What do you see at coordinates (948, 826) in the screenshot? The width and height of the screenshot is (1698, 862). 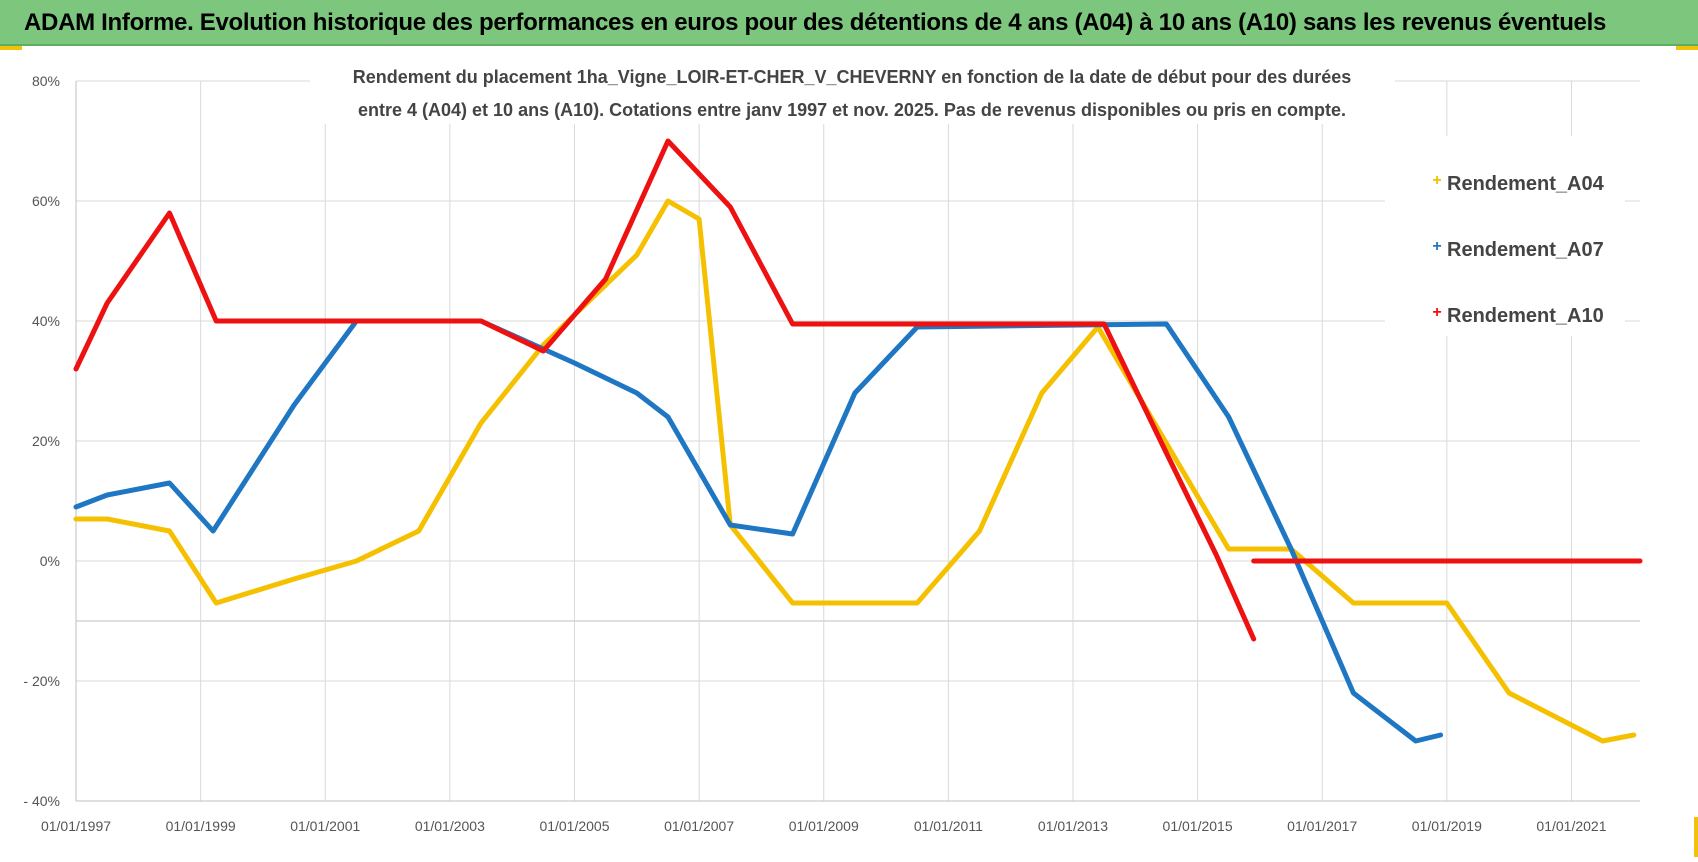 I see `x-tick-label: 01/01/2011` at bounding box center [948, 826].